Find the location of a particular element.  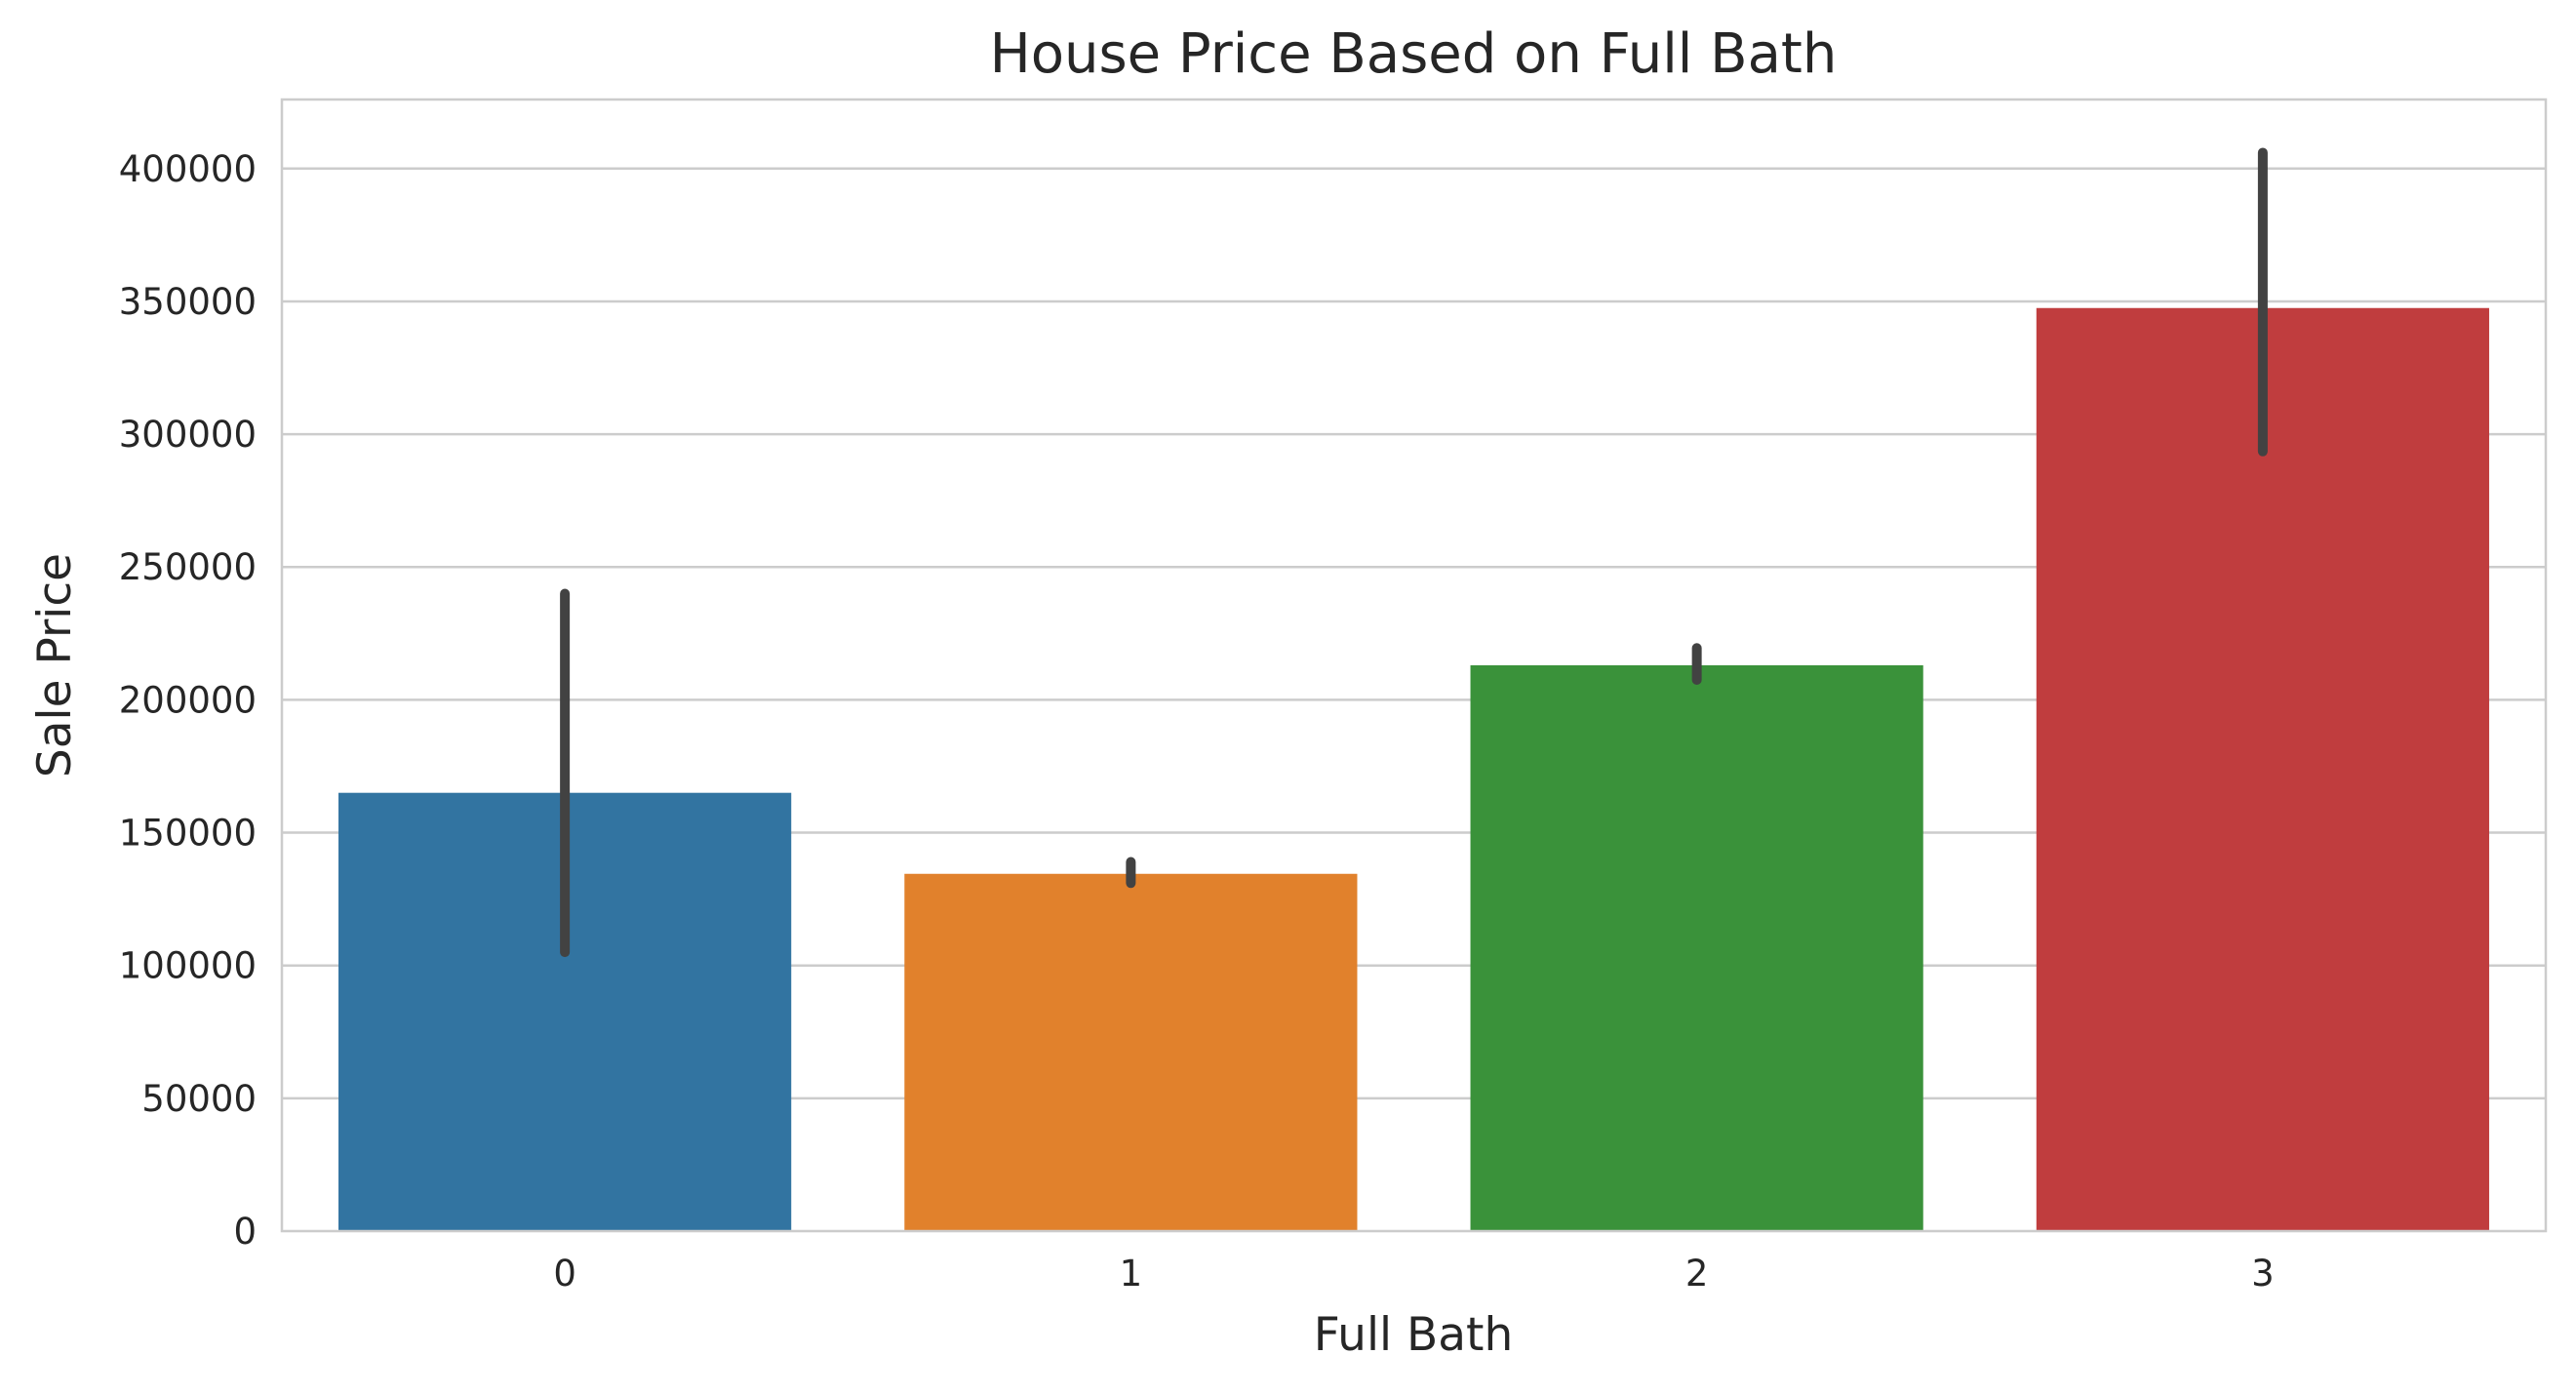

y-tick-label: 150000 is located at coordinates (188, 834).